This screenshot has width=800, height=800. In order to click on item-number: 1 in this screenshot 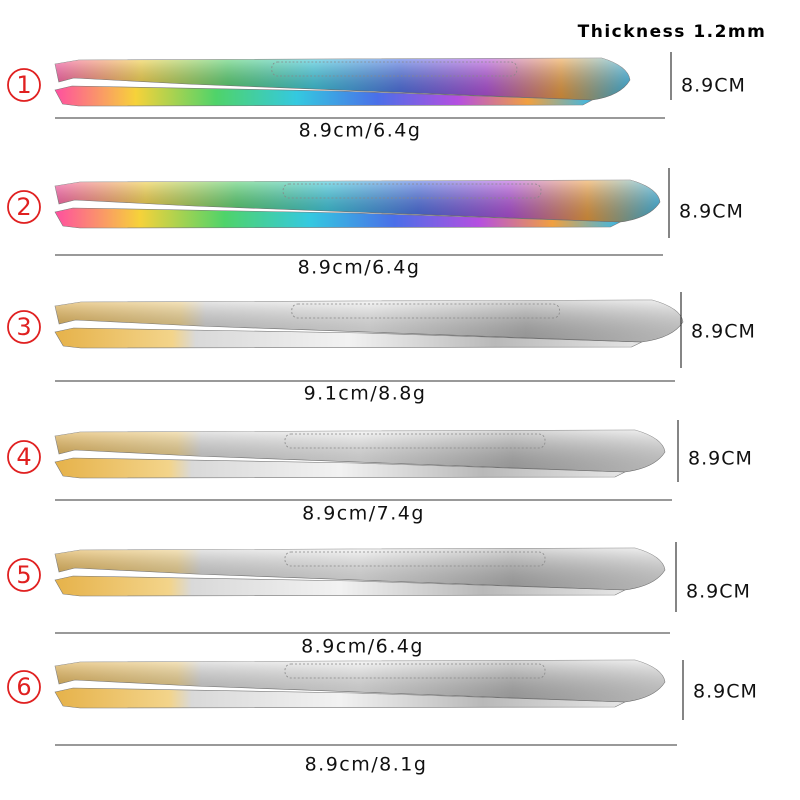, I will do `click(23, 85)`.